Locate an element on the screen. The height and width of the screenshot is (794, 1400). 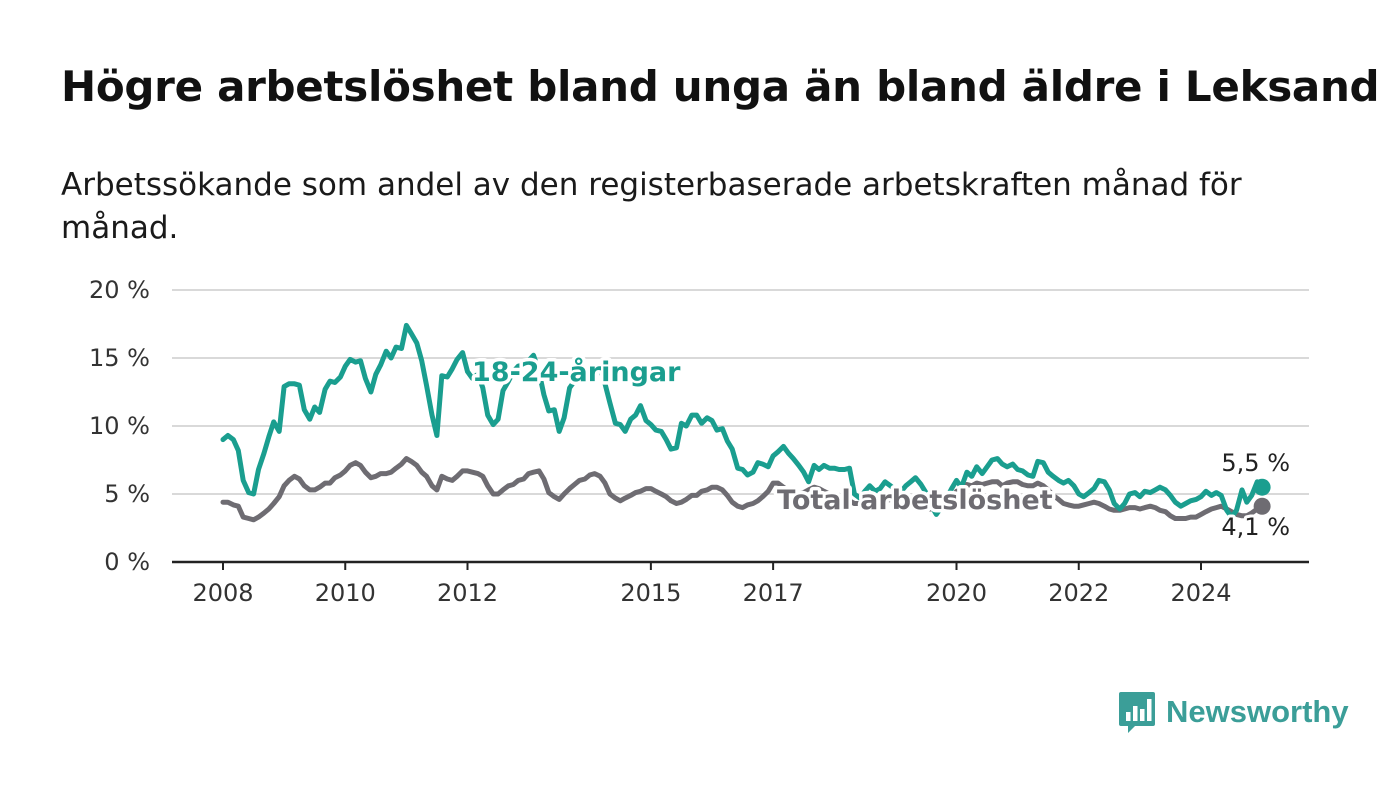
y-tick-label: 15 % is located at coordinates (119, 358).